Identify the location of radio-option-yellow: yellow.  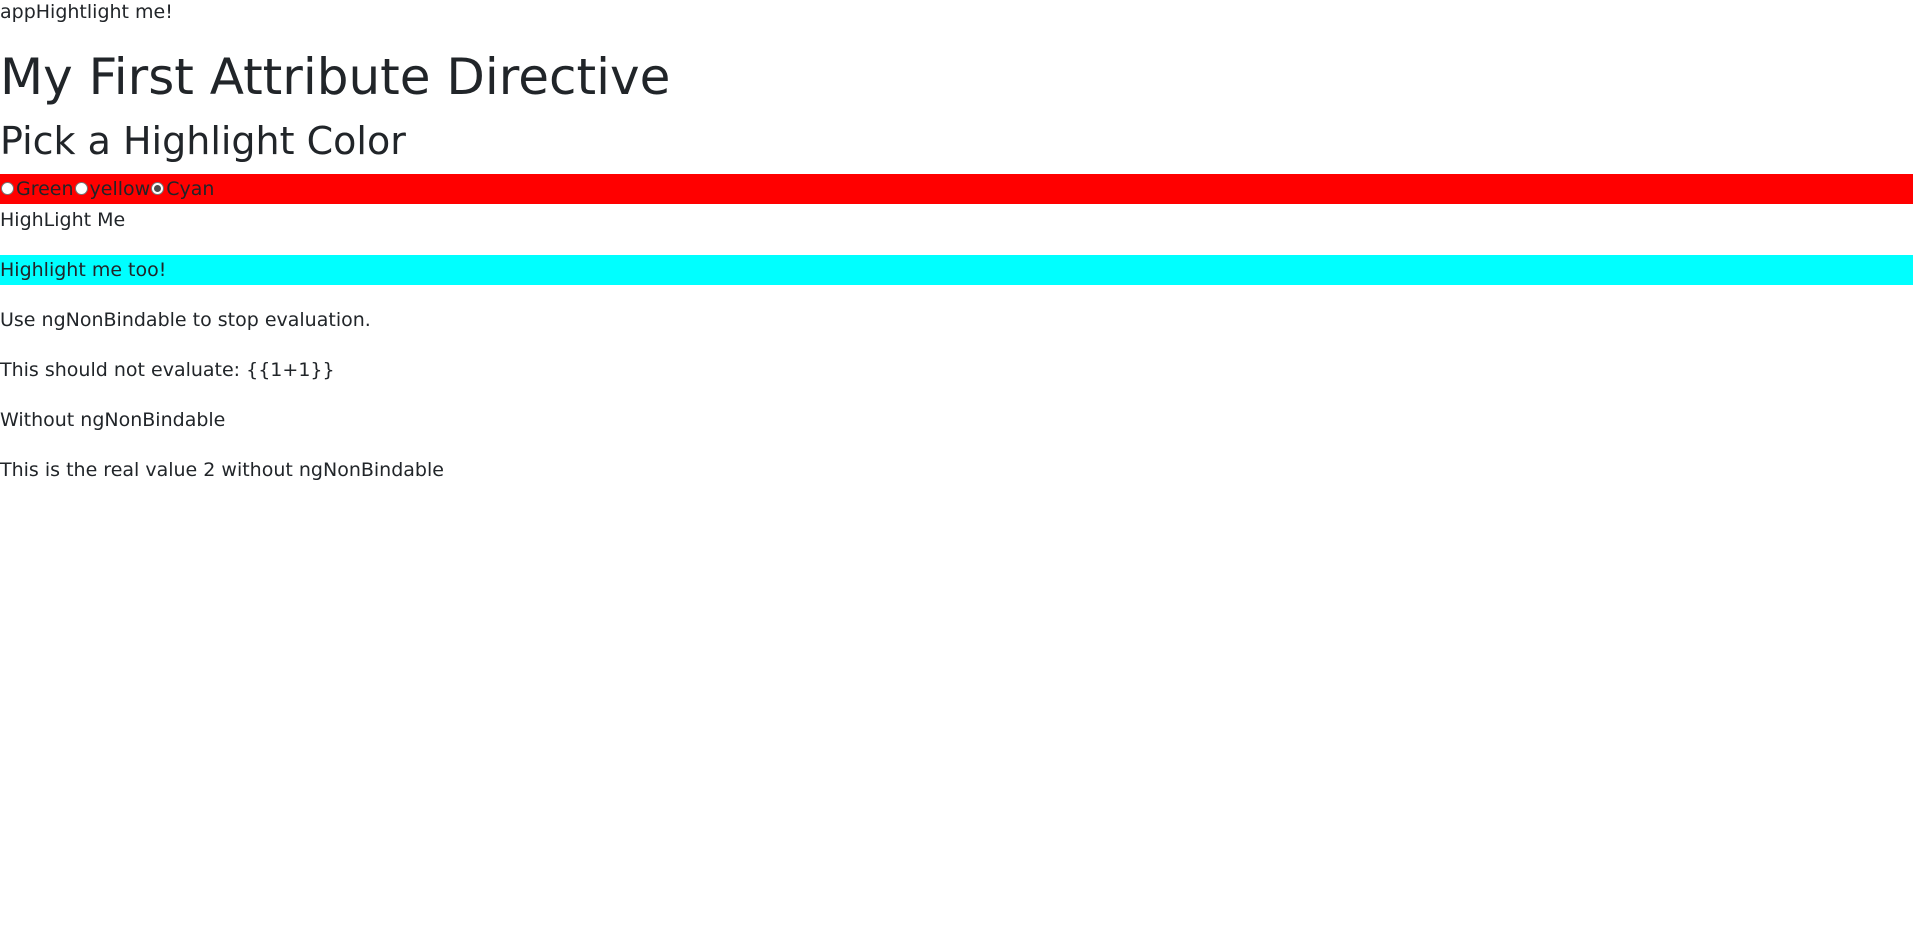
(112, 189).